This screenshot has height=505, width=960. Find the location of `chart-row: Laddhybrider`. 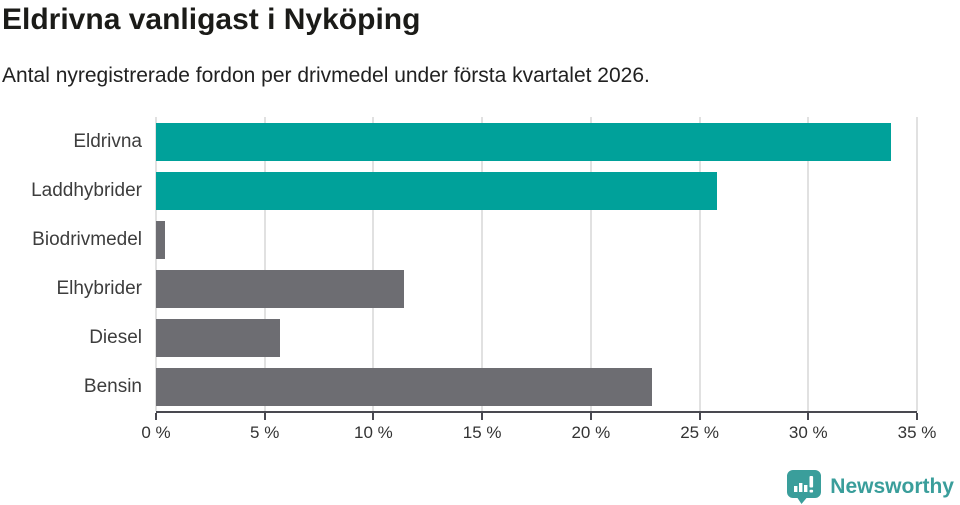

chart-row: Laddhybrider is located at coordinates (458, 190).